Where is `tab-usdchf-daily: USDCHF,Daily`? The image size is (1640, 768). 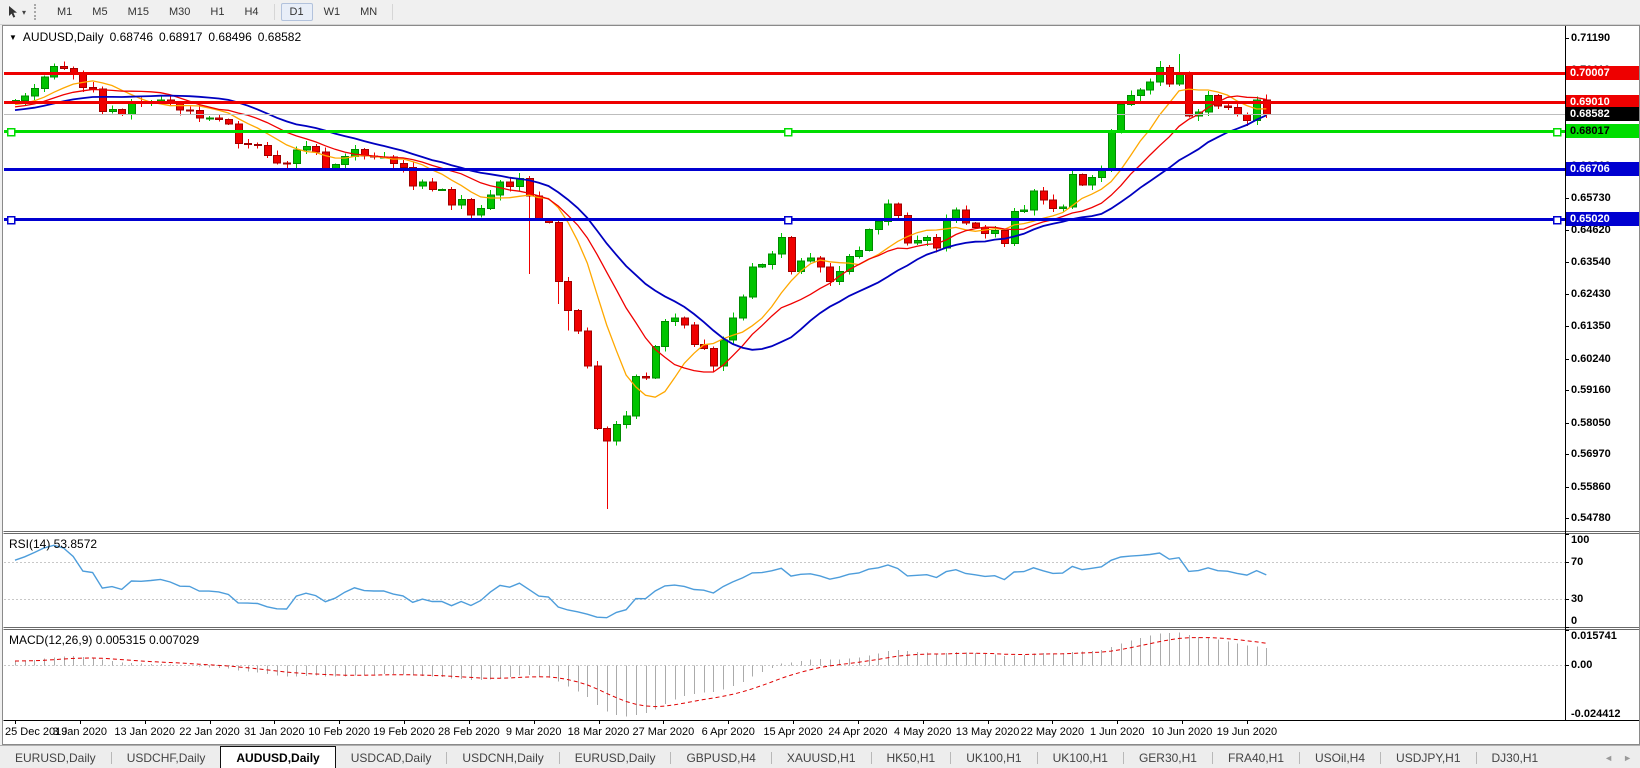 tab-usdchf-daily: USDCHF,Daily is located at coordinates (166, 757).